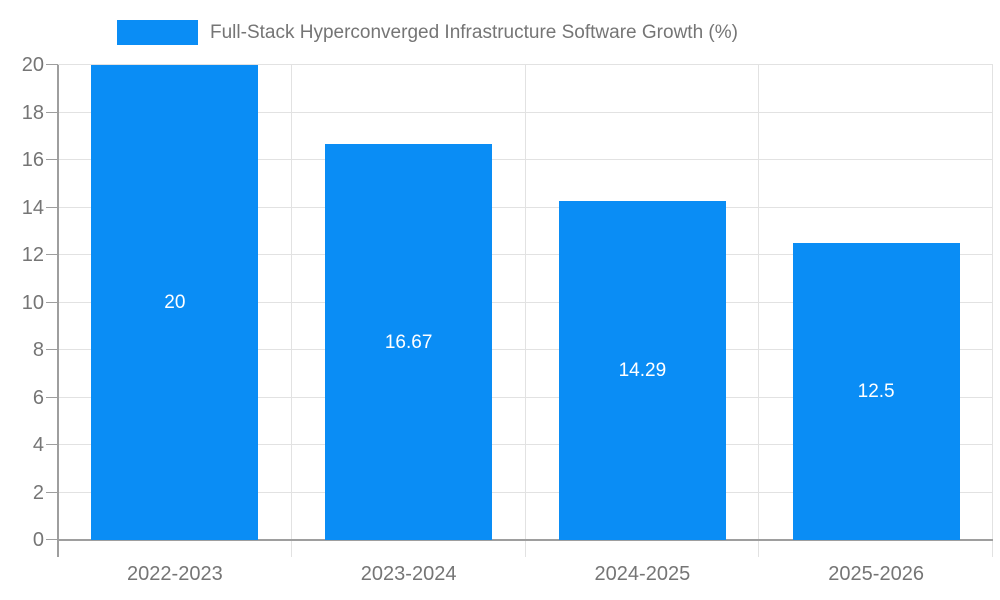 The height and width of the screenshot is (600, 1000). Describe the element at coordinates (32, 207) in the screenshot. I see `y-tick-label: 14` at that location.